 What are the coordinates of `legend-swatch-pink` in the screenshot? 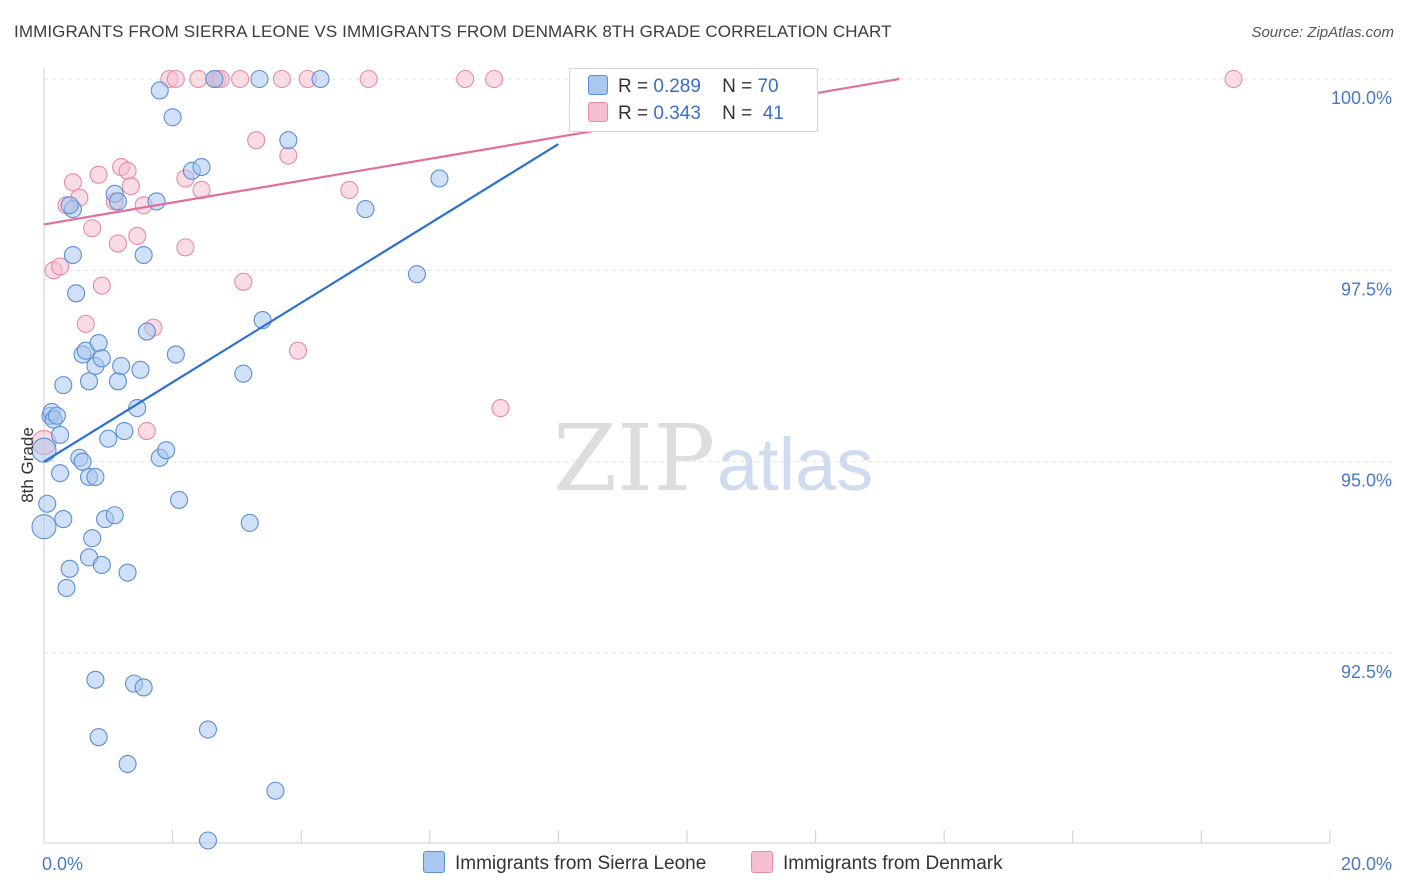 It's located at (598, 112).